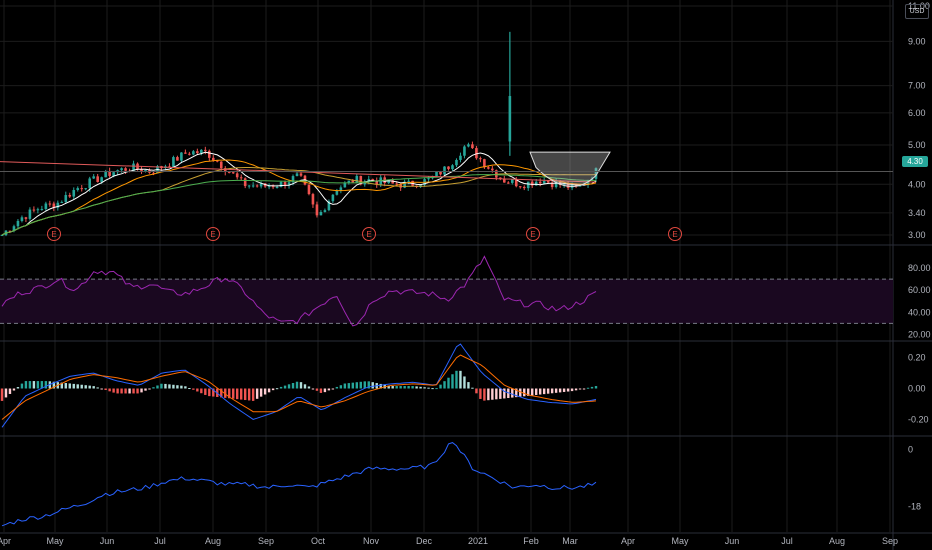 The width and height of the screenshot is (932, 550). I want to click on macd-line, so click(299, 385).